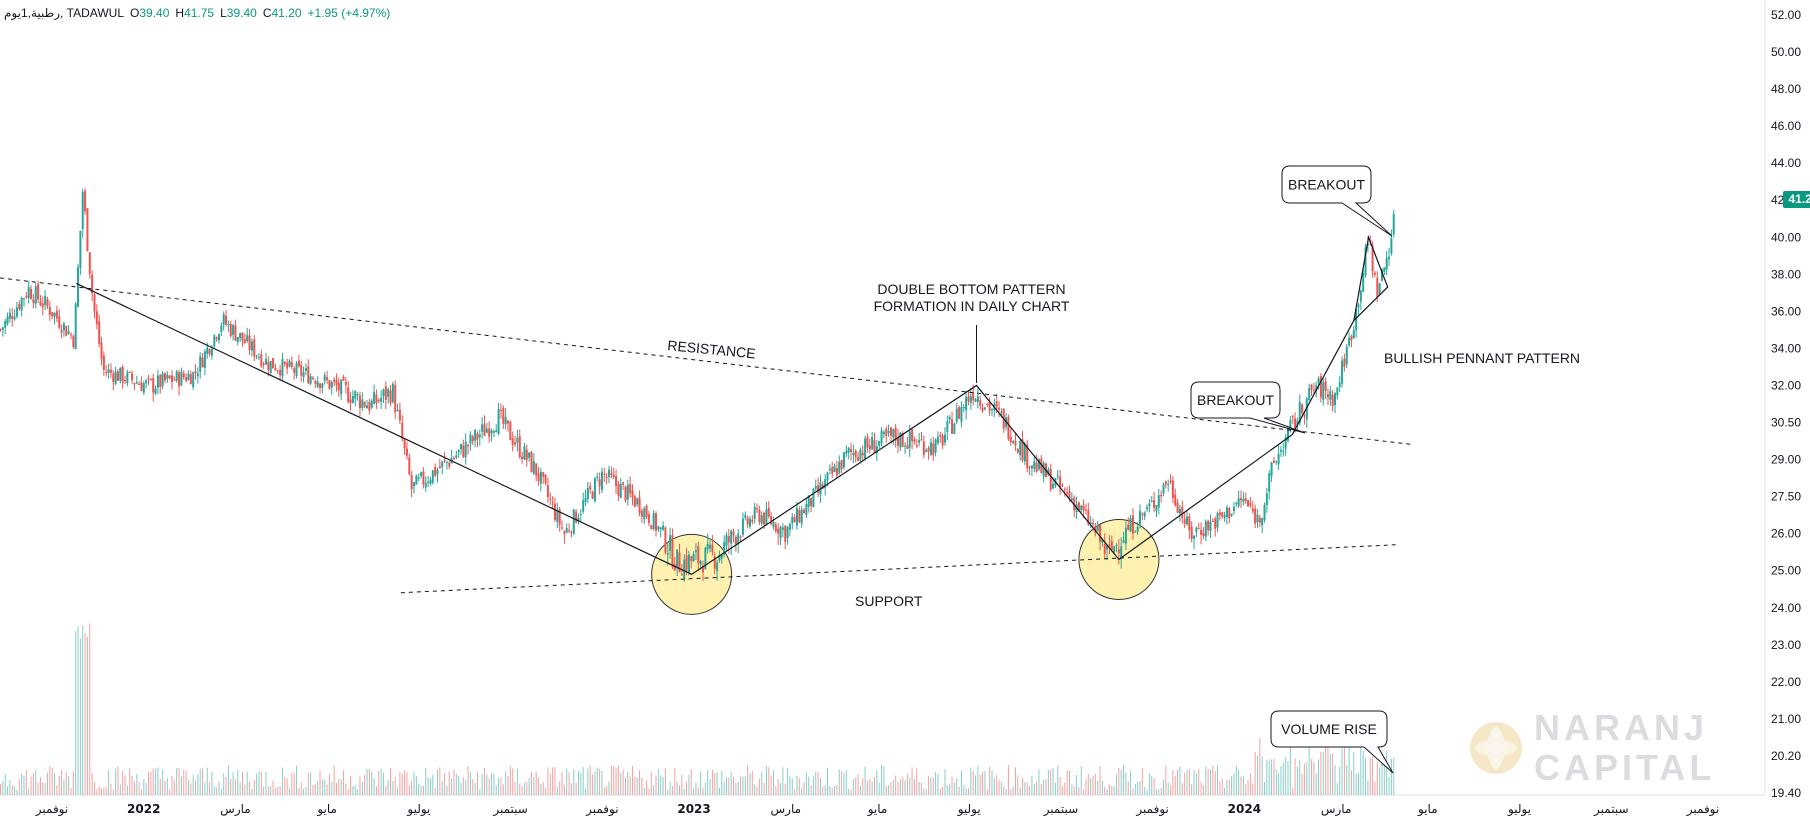  I want to click on price-tick-label: 29.00, so click(1786, 460).